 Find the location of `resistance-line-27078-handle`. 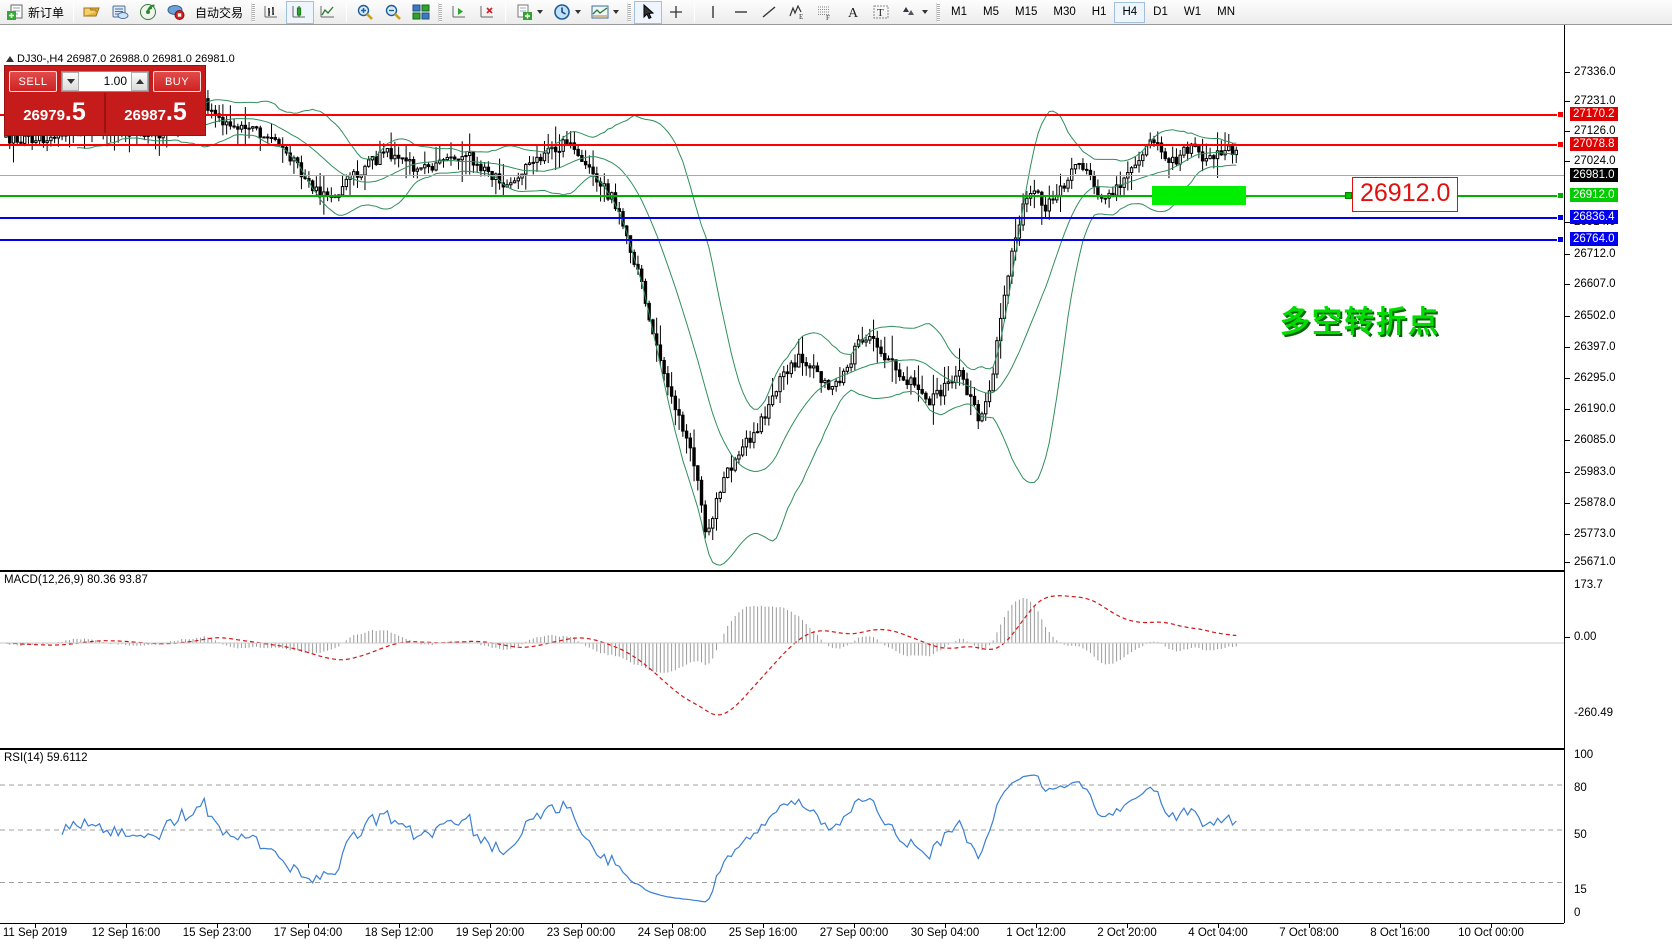

resistance-line-27078-handle is located at coordinates (1560, 144).